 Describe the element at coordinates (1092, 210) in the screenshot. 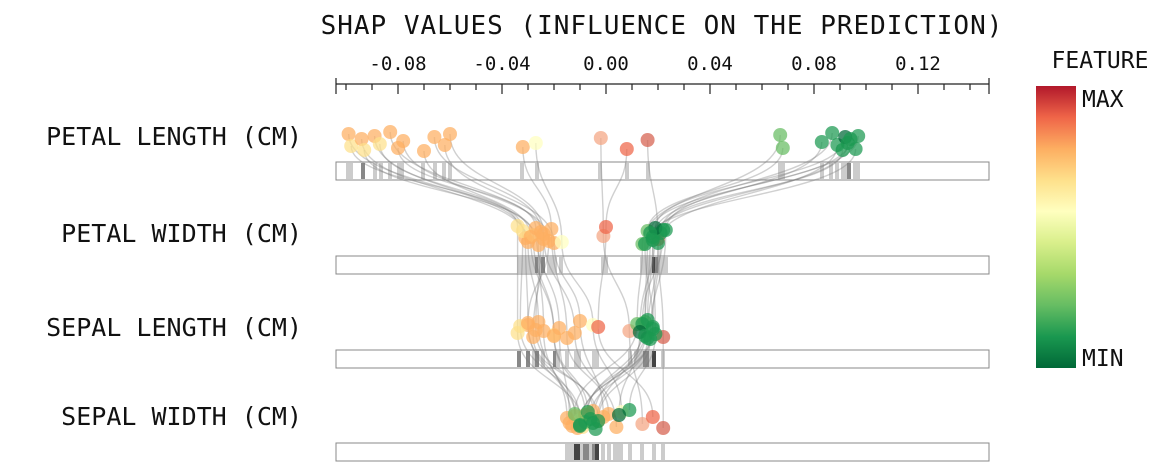

I see `colorbar: FEATURE MAX MIN` at that location.